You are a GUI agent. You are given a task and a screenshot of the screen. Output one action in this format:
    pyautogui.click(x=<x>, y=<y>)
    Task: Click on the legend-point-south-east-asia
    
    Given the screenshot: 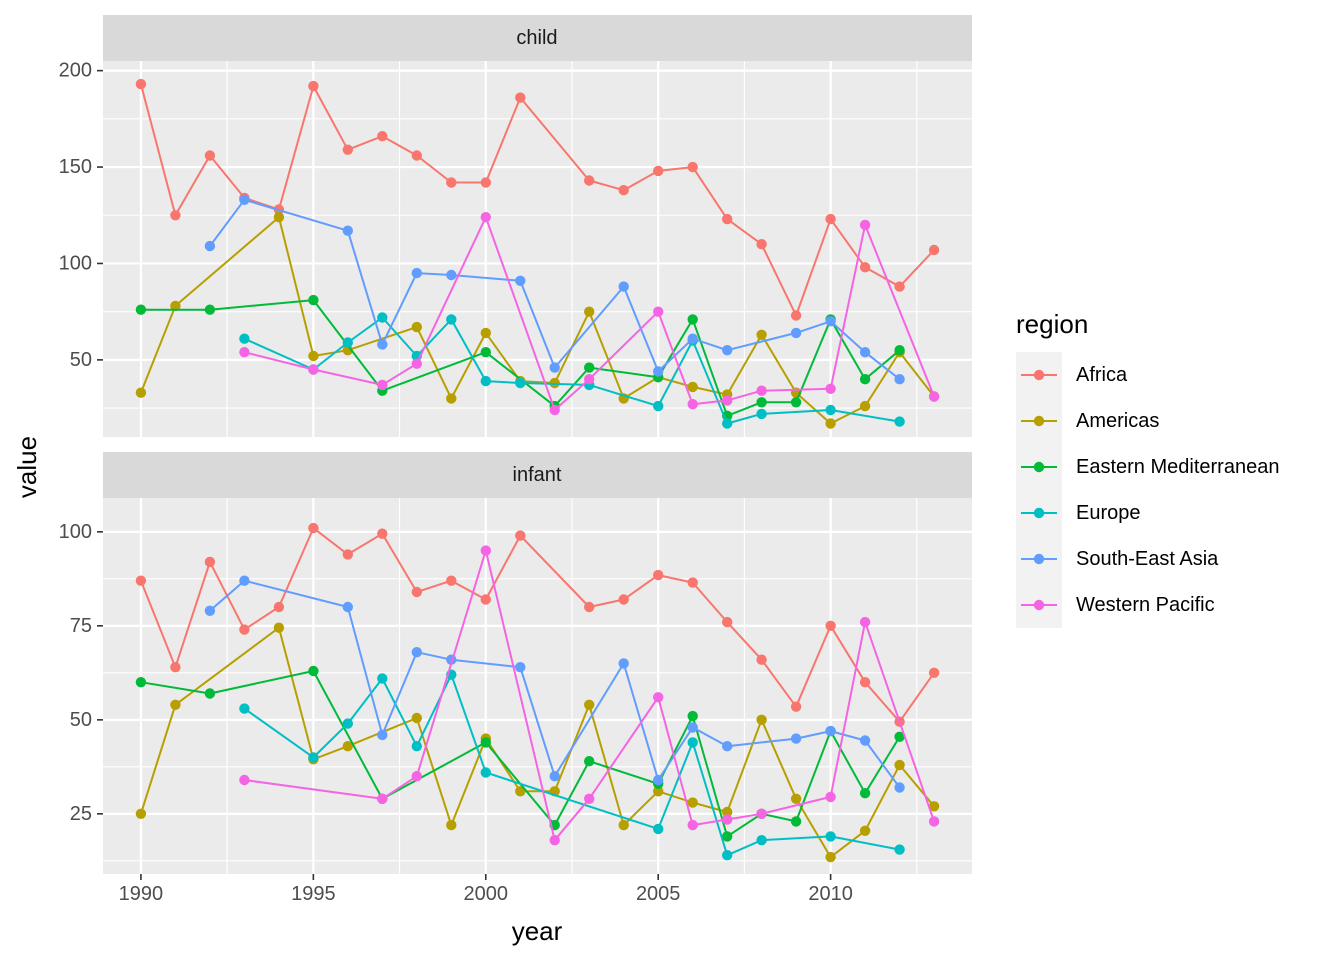 What is the action you would take?
    pyautogui.click(x=1039, y=559)
    